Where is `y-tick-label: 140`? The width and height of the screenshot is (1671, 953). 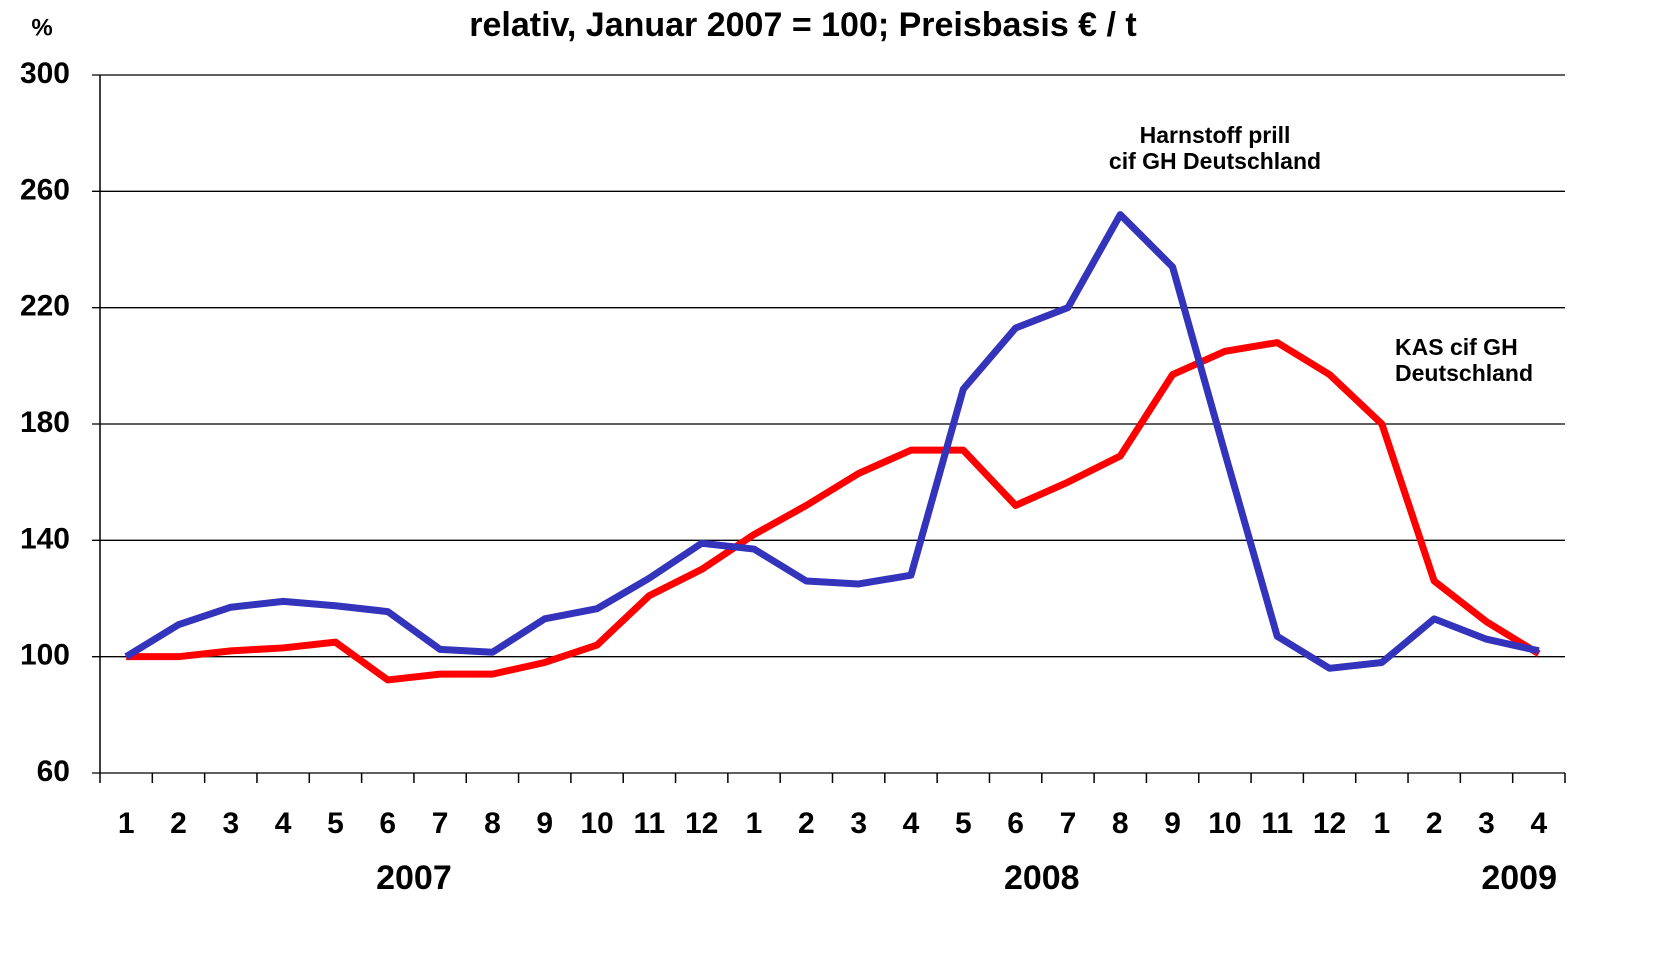 y-tick-label: 140 is located at coordinates (45, 538).